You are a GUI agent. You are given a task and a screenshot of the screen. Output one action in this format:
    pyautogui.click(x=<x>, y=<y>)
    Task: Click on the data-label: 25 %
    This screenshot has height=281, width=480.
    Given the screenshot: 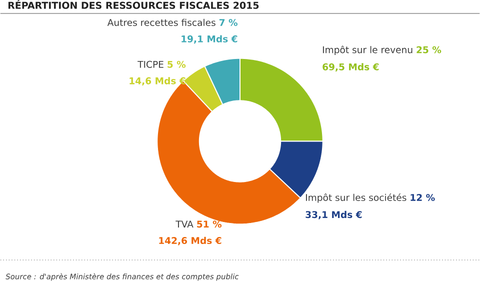 What is the action you would take?
    pyautogui.click(x=429, y=50)
    